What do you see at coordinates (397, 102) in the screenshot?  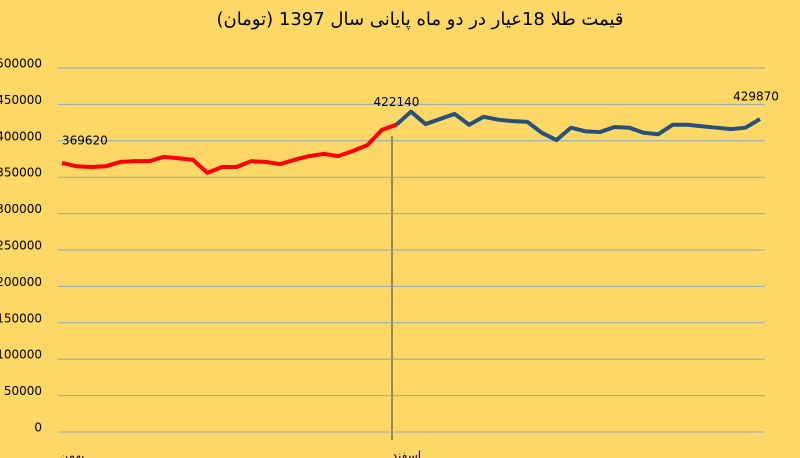 I see `data-label: 422140` at bounding box center [397, 102].